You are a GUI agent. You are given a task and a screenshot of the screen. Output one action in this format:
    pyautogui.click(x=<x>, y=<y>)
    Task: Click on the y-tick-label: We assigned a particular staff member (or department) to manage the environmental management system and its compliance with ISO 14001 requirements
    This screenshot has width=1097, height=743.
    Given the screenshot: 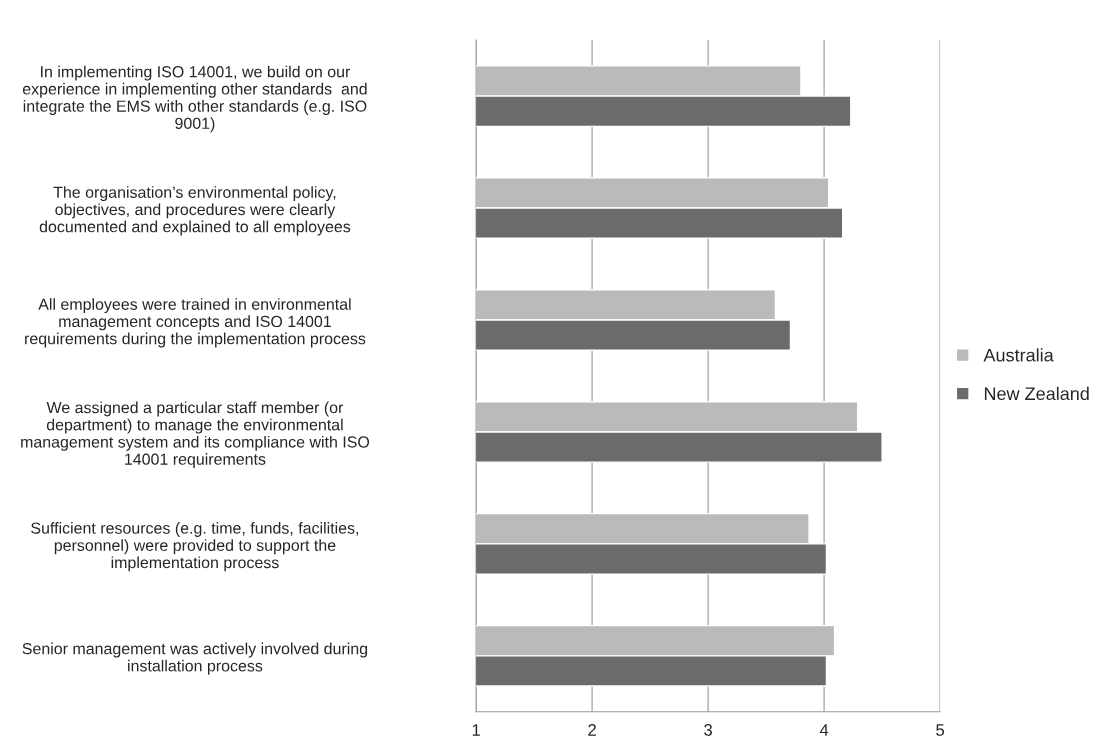 What is the action you would take?
    pyautogui.click(x=195, y=434)
    